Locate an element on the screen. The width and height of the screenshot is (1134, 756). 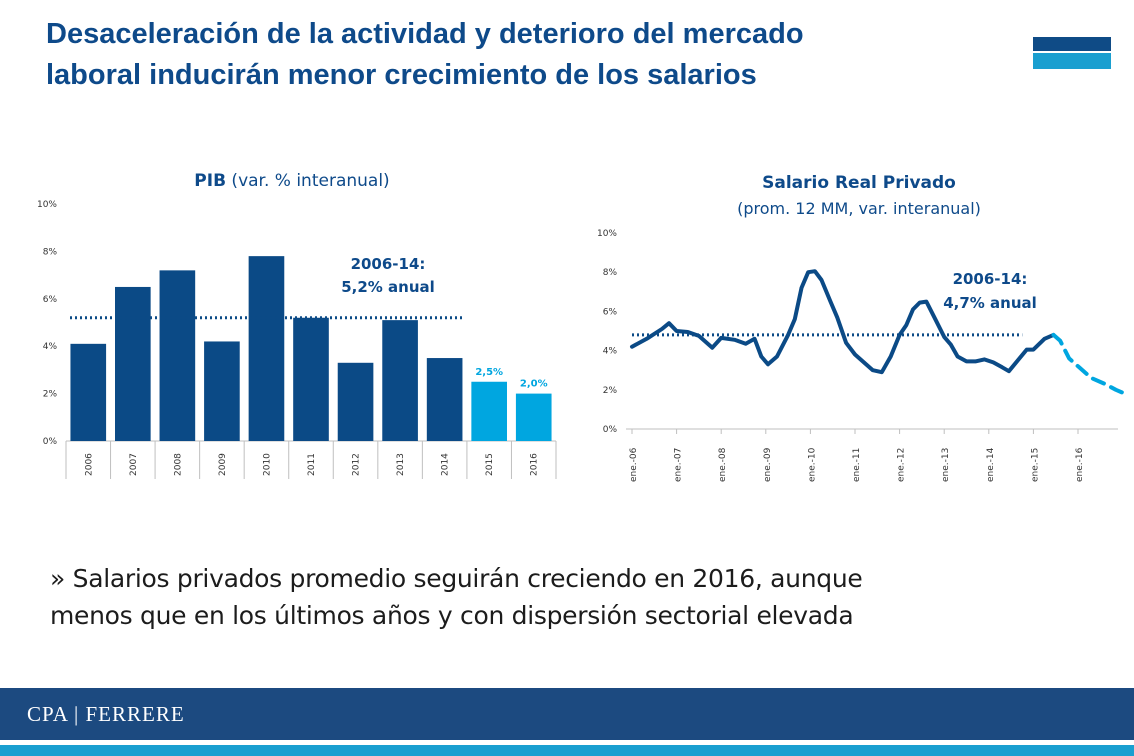
bar-x-tick-label: 2013 is located at coordinates (401, 464).